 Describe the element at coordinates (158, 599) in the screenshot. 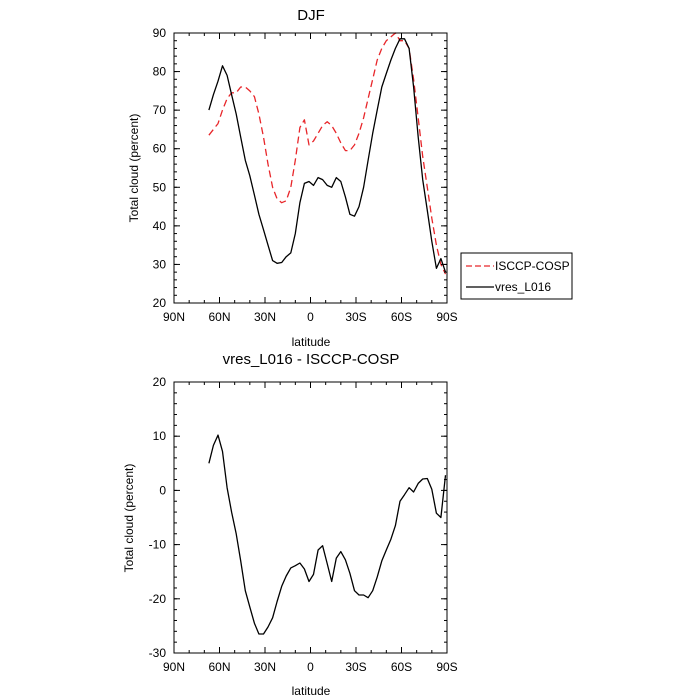

I see `bottom-y-tick-label: -20` at that location.